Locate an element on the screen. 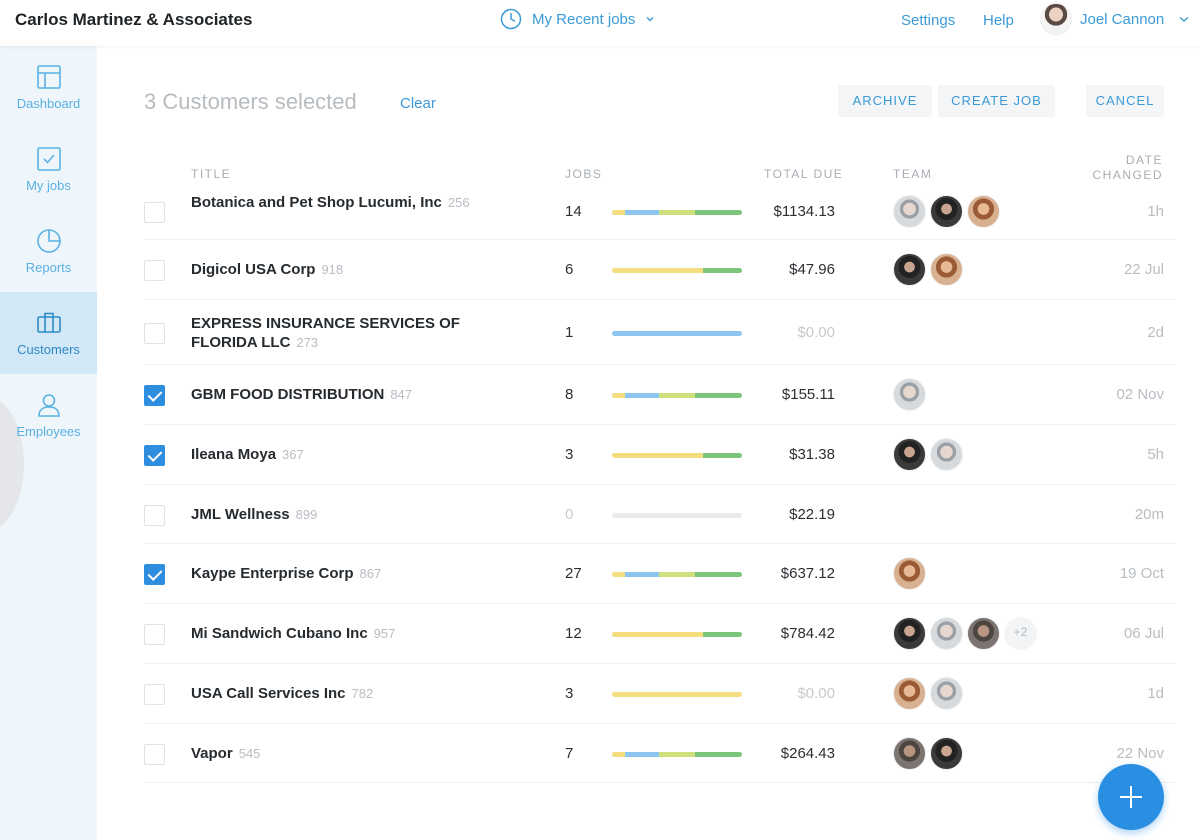 The height and width of the screenshot is (840, 1200). date-changed: 19 Oct is located at coordinates (1141, 573).